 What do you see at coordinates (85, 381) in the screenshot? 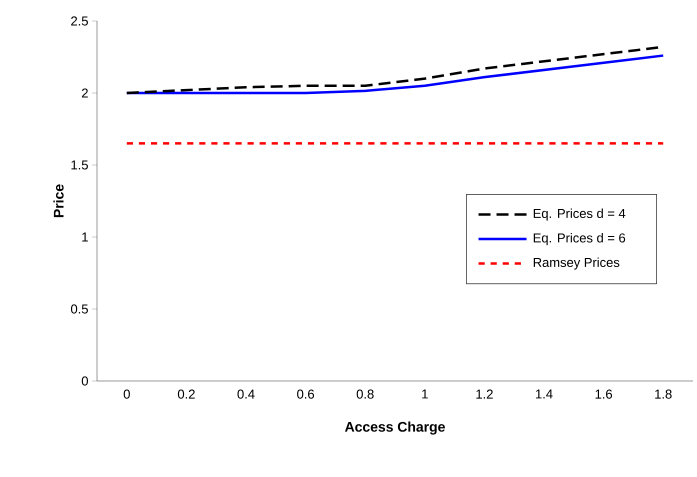
I see `y-tick-label: 0` at bounding box center [85, 381].